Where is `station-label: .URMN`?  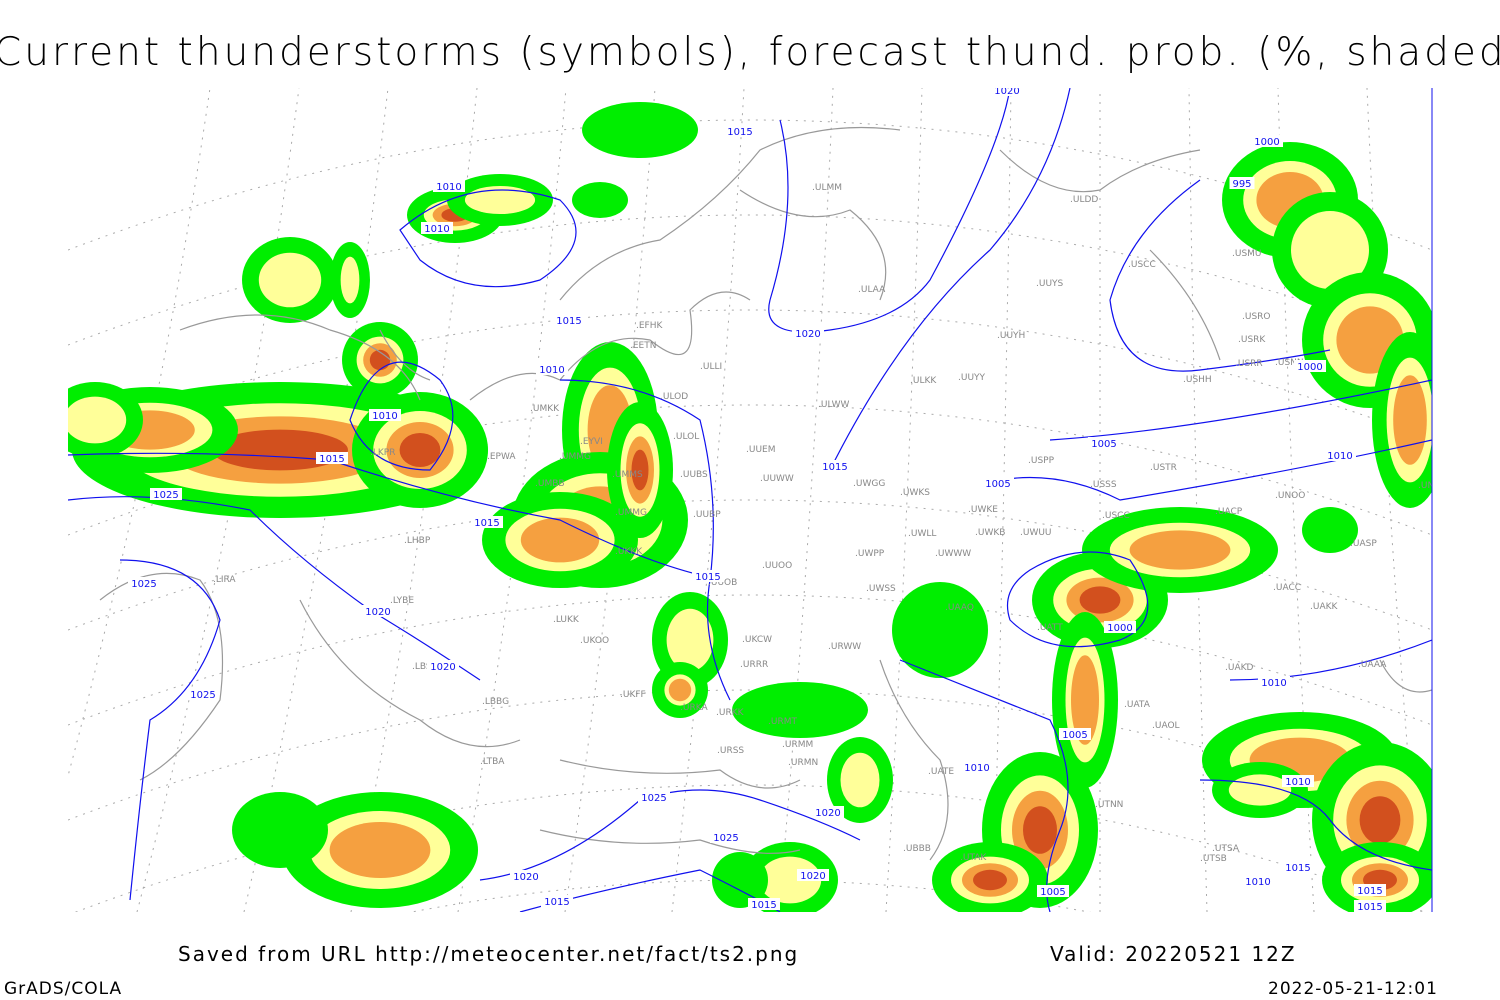 station-label: .URMN is located at coordinates (803, 763).